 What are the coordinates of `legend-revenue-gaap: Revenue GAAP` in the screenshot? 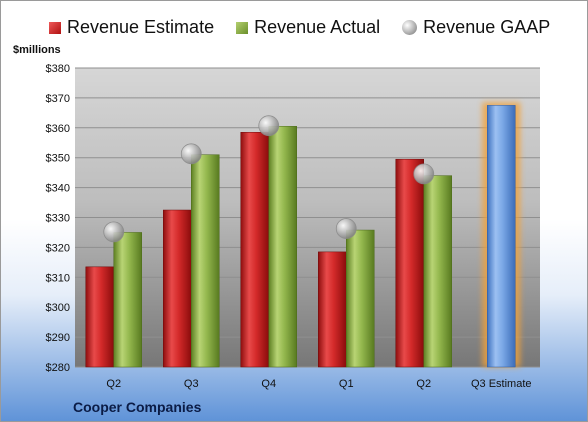 It's located at (476, 27).